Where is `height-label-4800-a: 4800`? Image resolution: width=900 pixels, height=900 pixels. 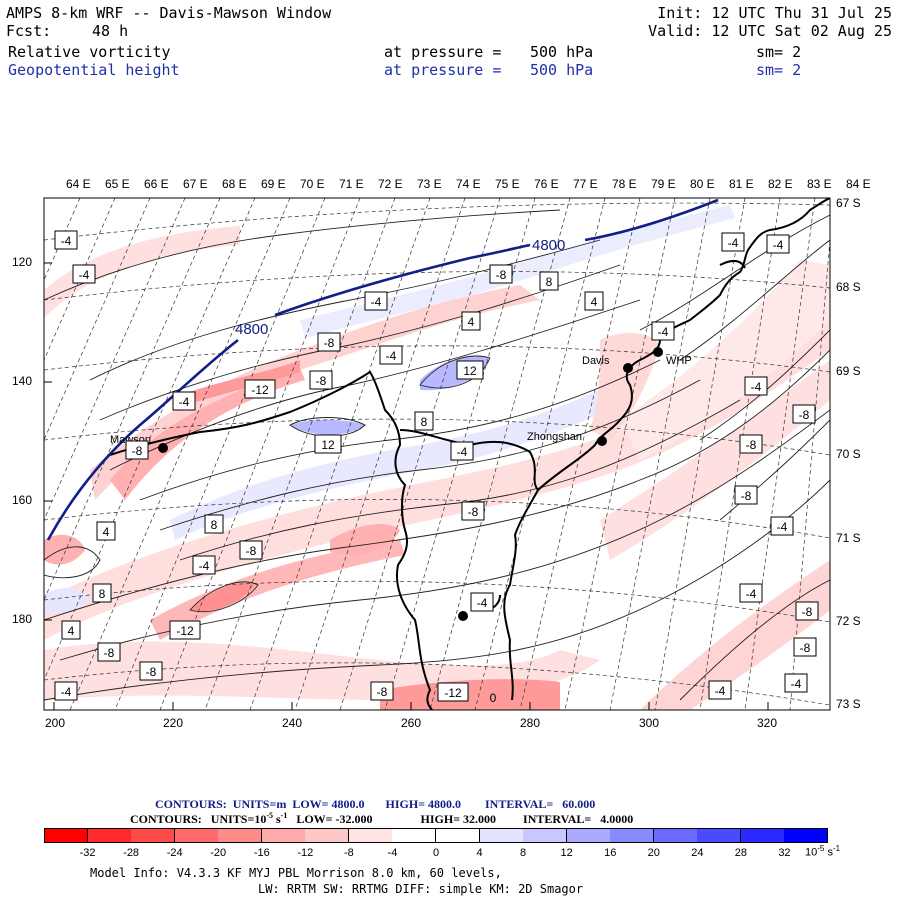 height-label-4800-a: 4800 is located at coordinates (251, 329).